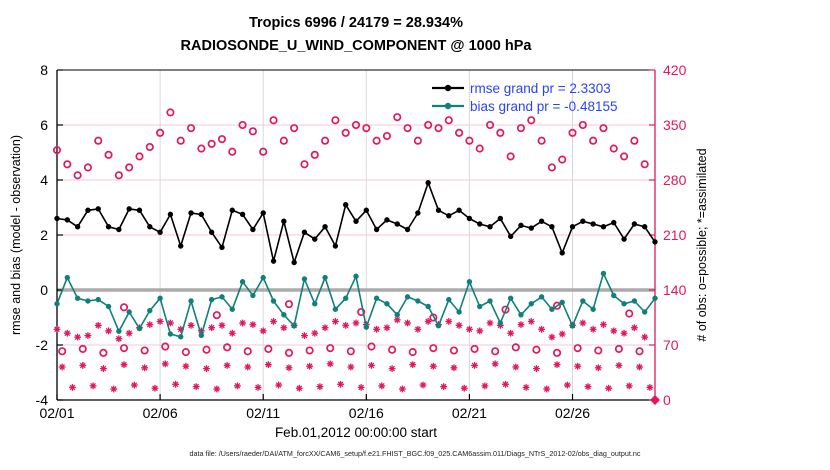 This screenshot has width=830, height=470. What do you see at coordinates (44, 235) in the screenshot?
I see `y-left-tick-label: 2` at bounding box center [44, 235].